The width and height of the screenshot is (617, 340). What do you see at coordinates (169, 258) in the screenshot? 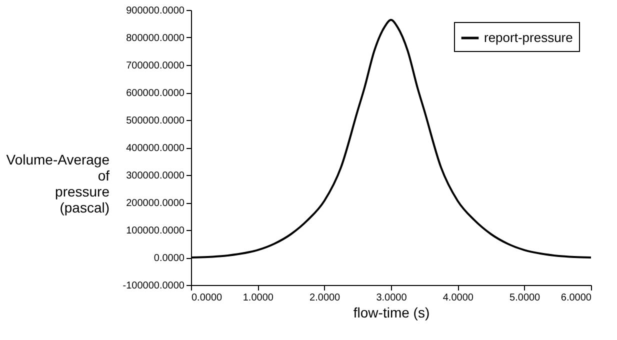
I see `y-tick-label: 0.0000` at bounding box center [169, 258].